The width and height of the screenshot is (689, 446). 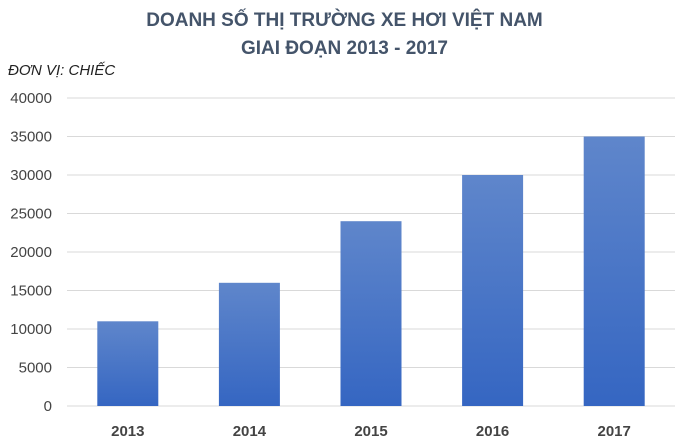 What do you see at coordinates (31, 291) in the screenshot?
I see `y-tick-label: 15000` at bounding box center [31, 291].